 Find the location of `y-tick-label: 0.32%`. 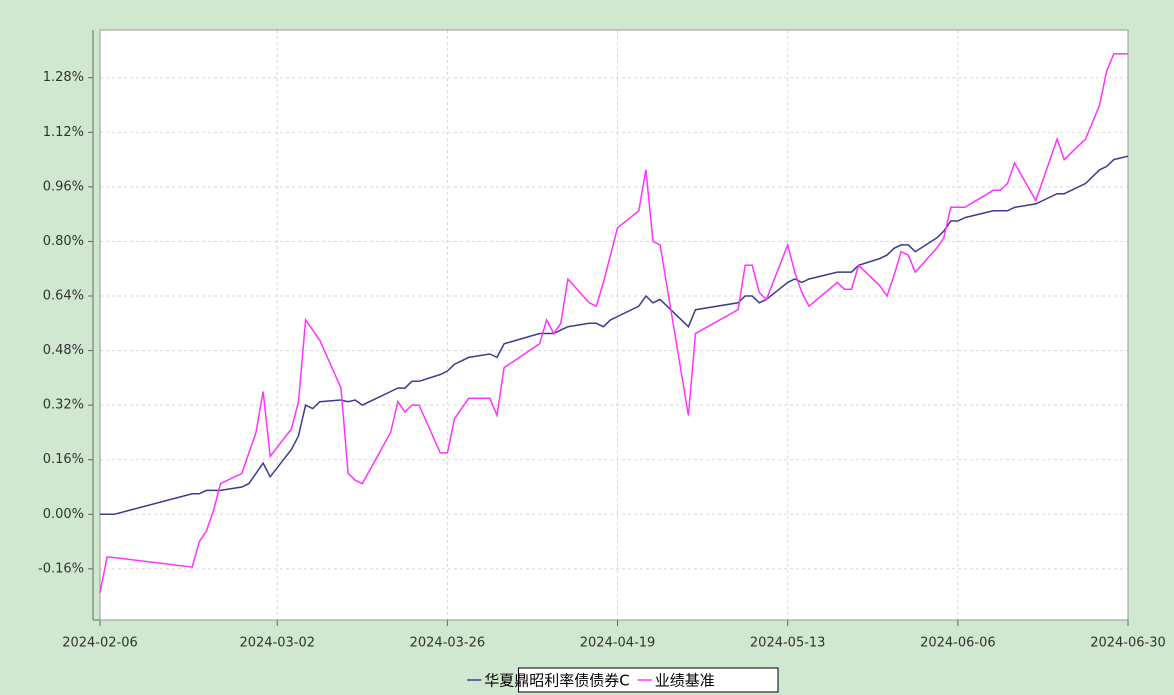

y-tick-label: 0.32% is located at coordinates (63, 405).